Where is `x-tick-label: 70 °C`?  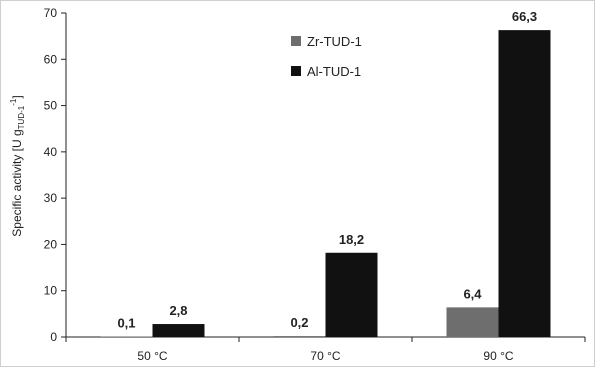 x-tick-label: 70 °C is located at coordinates (325, 356).